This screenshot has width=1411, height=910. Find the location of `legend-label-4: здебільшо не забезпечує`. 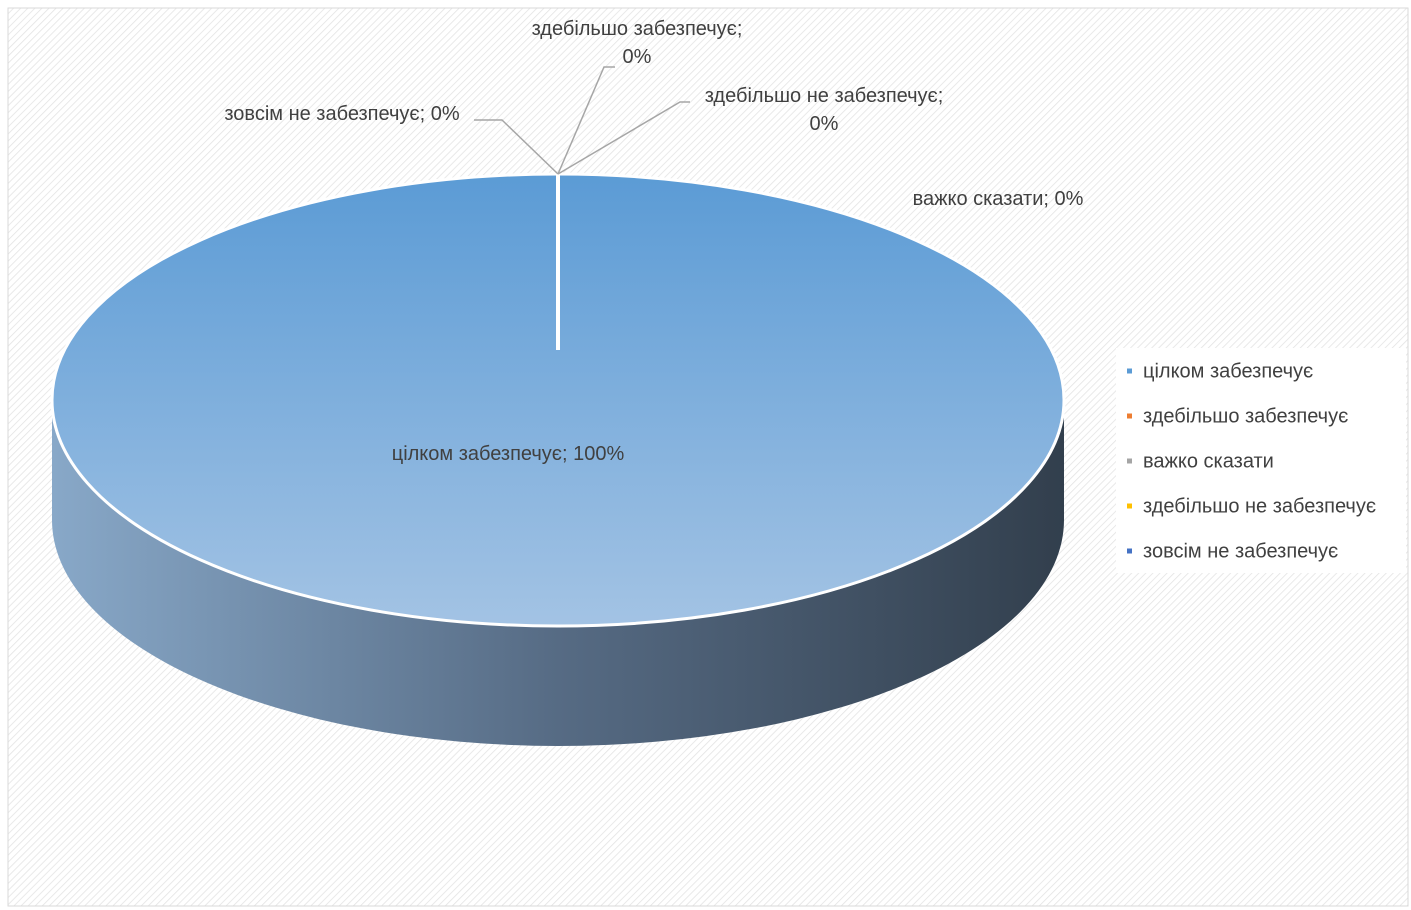

legend-label-4: здебільшо не забезпечує is located at coordinates (1259, 507).